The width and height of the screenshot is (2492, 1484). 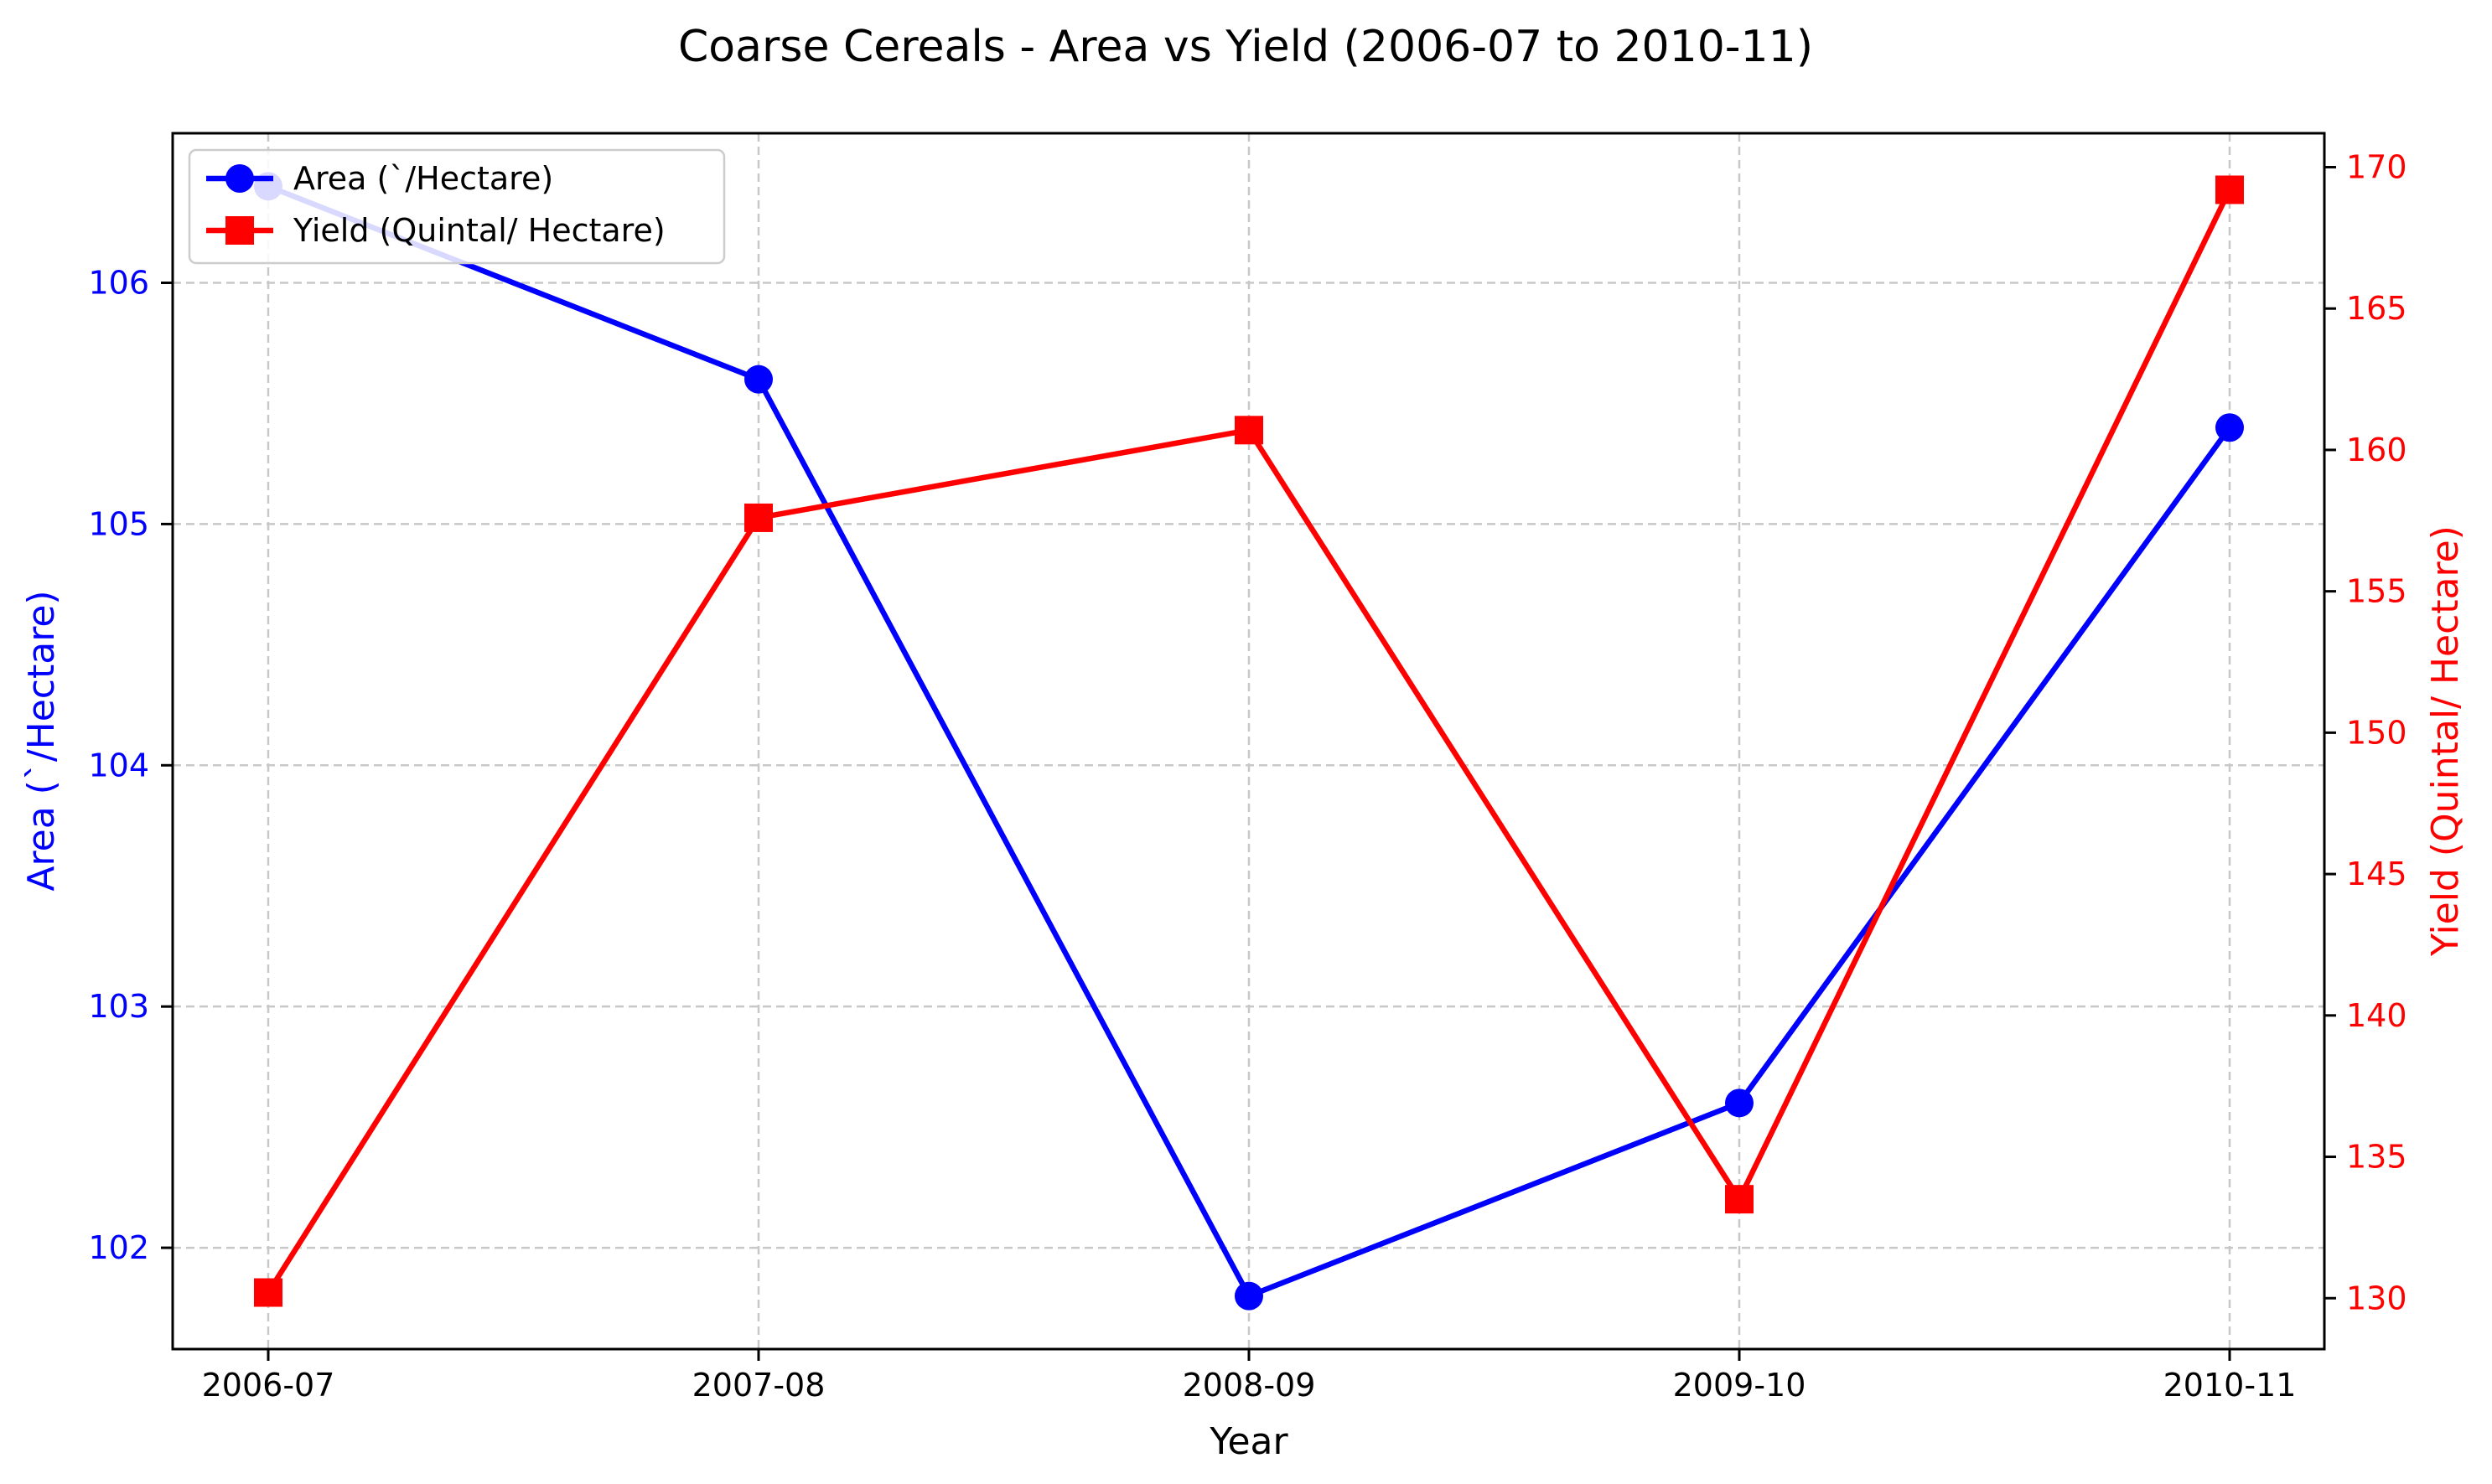 What do you see at coordinates (2376, 166) in the screenshot?
I see `y-right-tick-label: 170` at bounding box center [2376, 166].